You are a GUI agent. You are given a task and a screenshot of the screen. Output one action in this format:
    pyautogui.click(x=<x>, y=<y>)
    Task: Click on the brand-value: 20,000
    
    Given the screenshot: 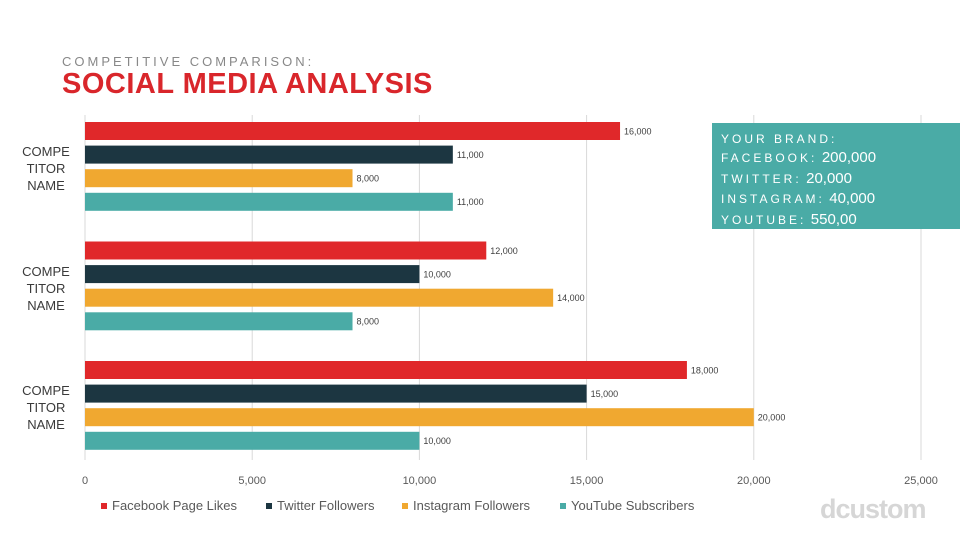 What is the action you would take?
    pyautogui.click(x=829, y=178)
    